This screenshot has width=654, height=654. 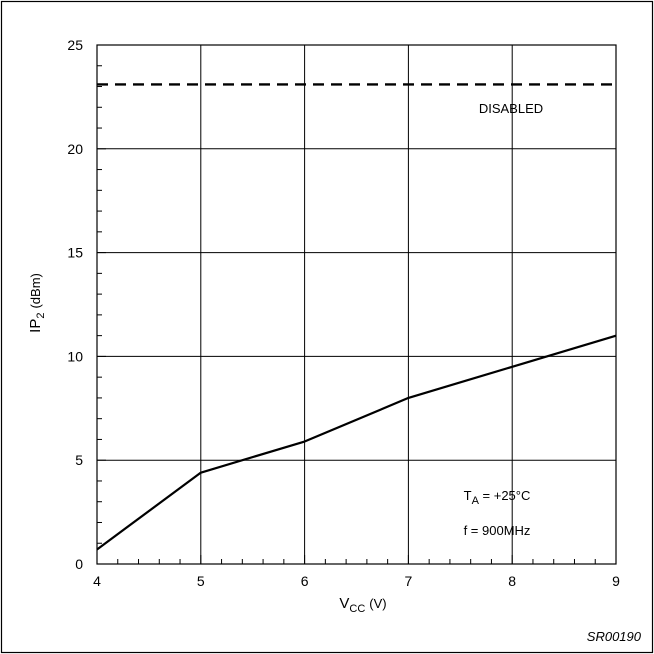 I want to click on y-tick-label: 5, so click(x=79, y=460).